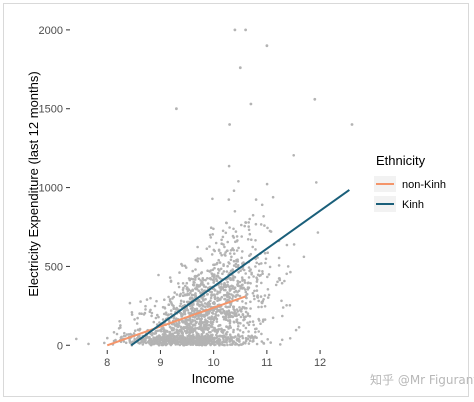 Image resolution: width=474 pixels, height=402 pixels. What do you see at coordinates (54, 267) in the screenshot?
I see `y-tick-label: 500` at bounding box center [54, 267].